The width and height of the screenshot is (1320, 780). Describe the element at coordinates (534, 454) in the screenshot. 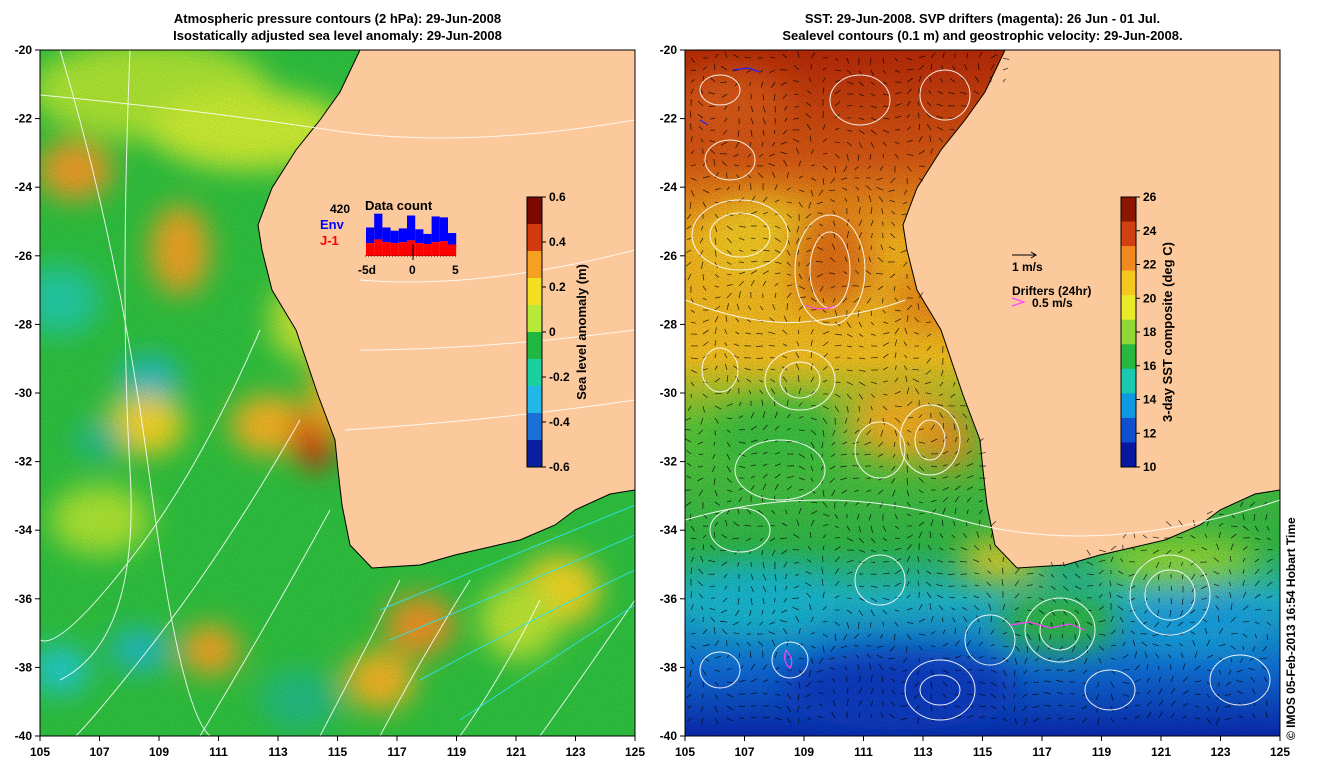

I see `left-colorbar-band` at that location.